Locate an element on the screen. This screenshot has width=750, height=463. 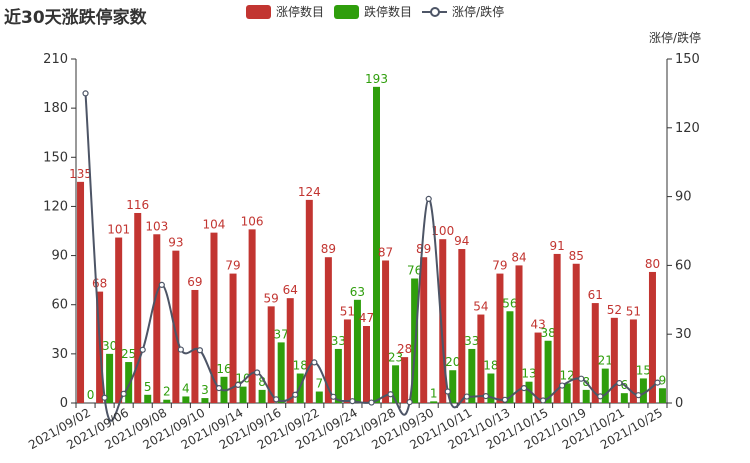
y-left-tick-label: 210 is located at coordinates (55, 59).